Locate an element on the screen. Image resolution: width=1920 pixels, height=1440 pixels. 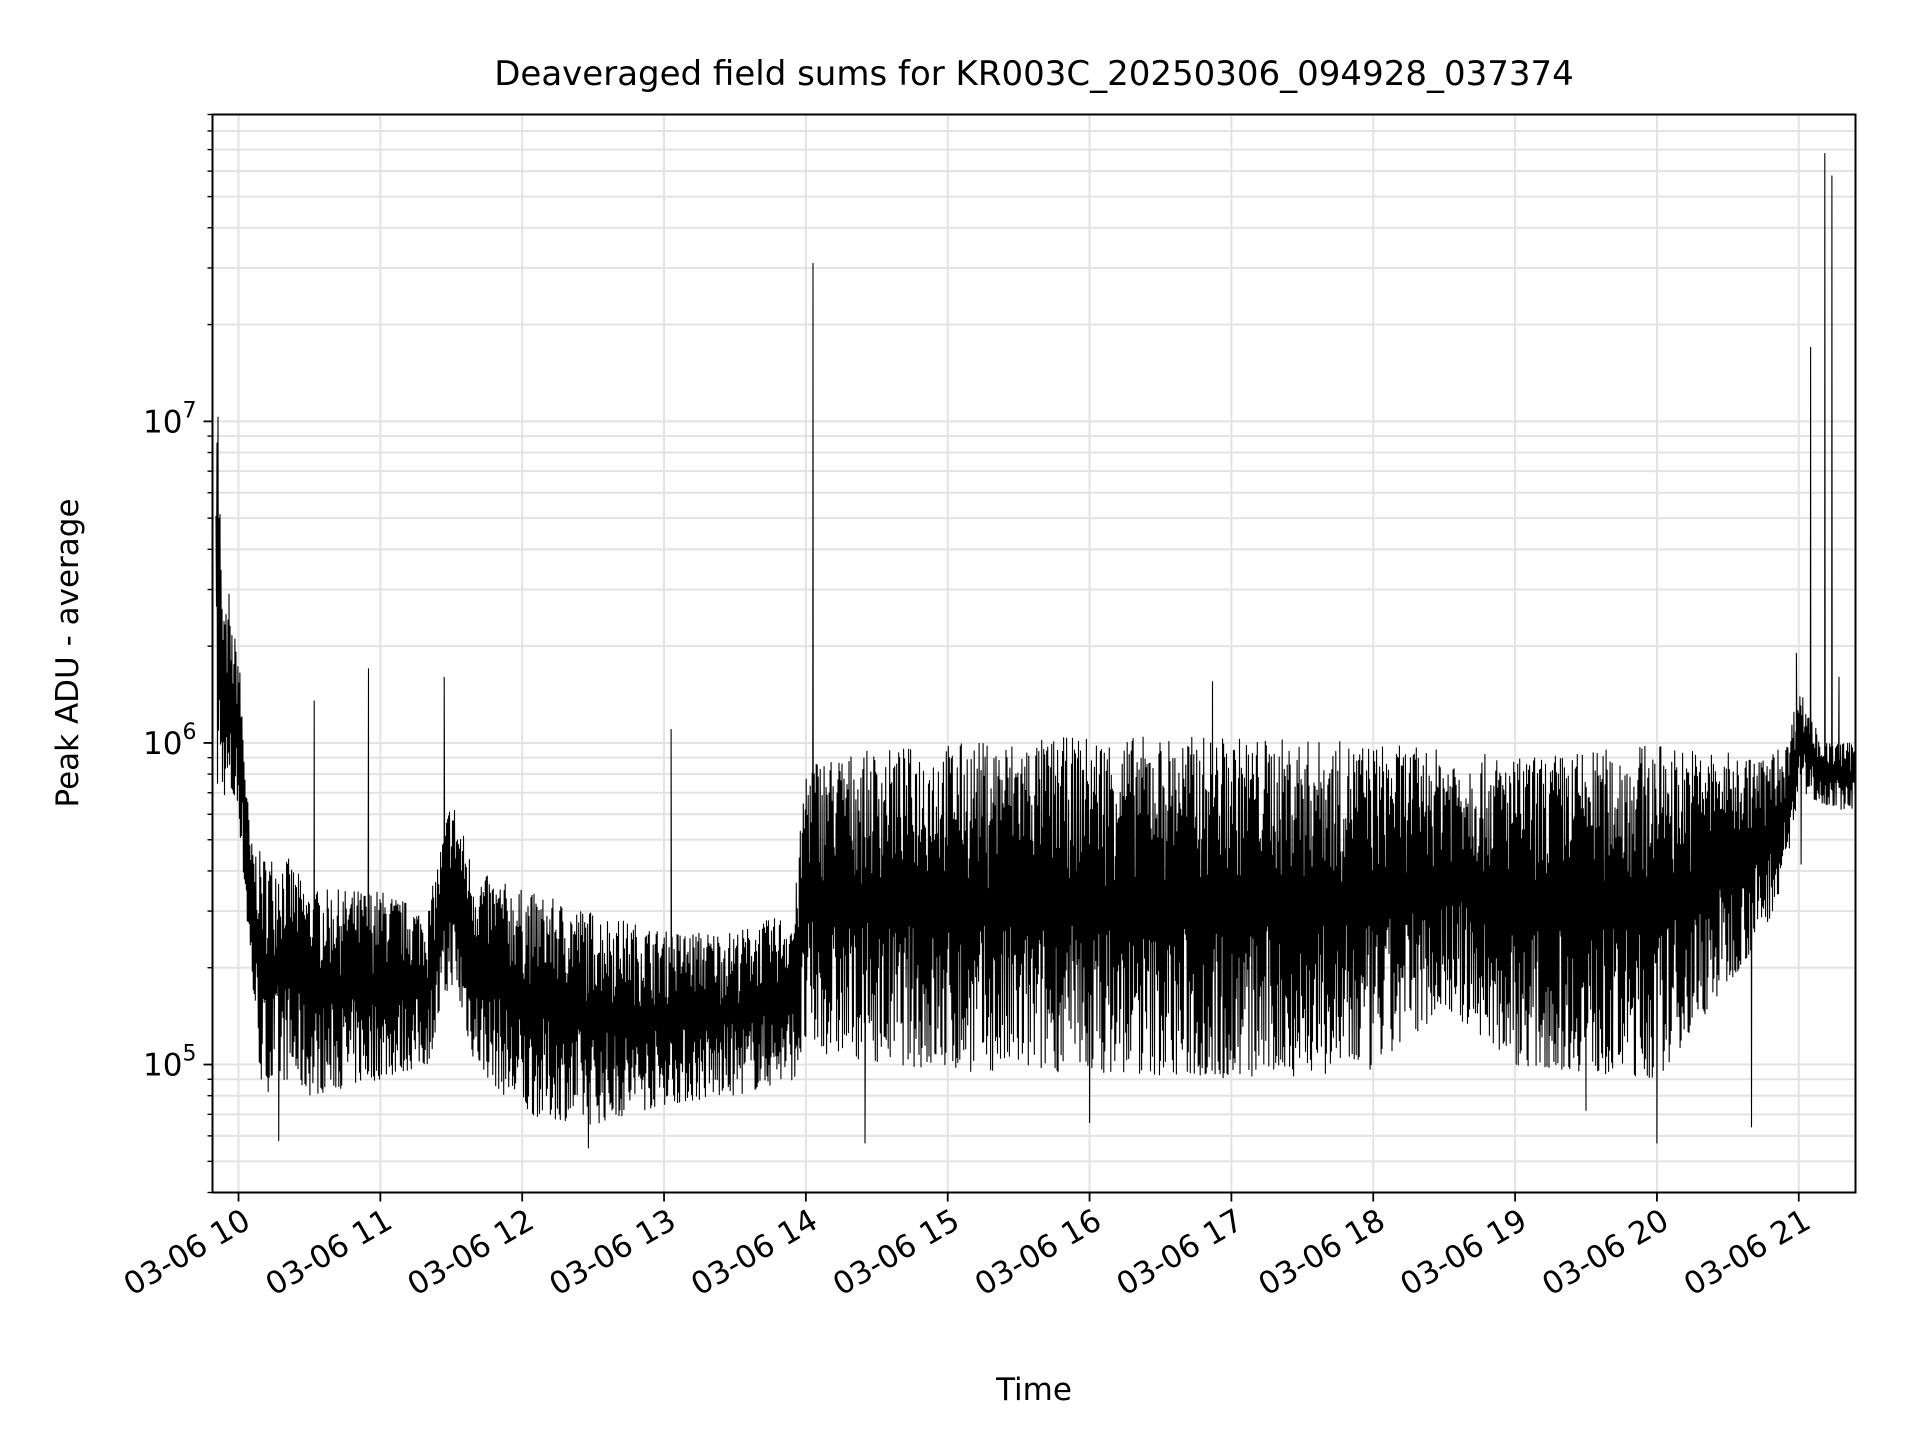
y-tick-label: 10⁷ is located at coordinates (169, 419).